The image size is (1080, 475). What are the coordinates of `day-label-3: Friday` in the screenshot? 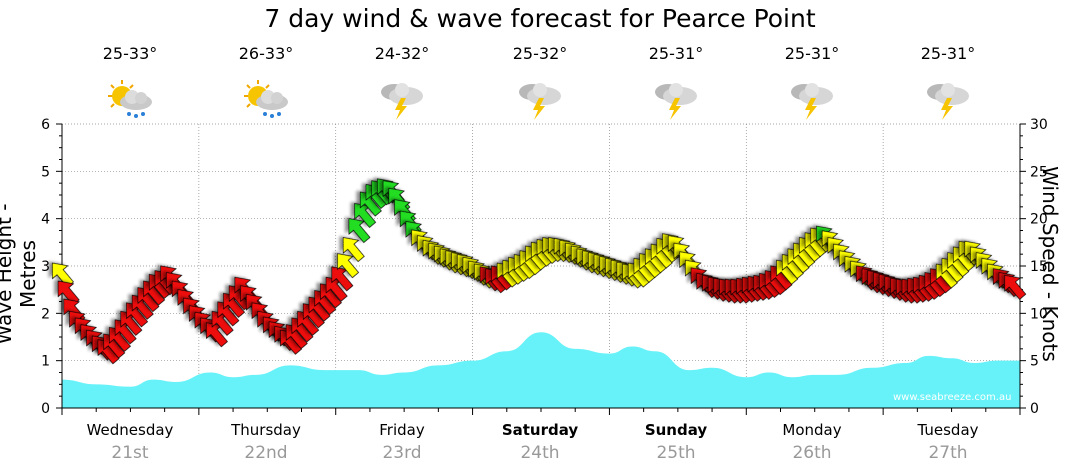 It's located at (402, 430).